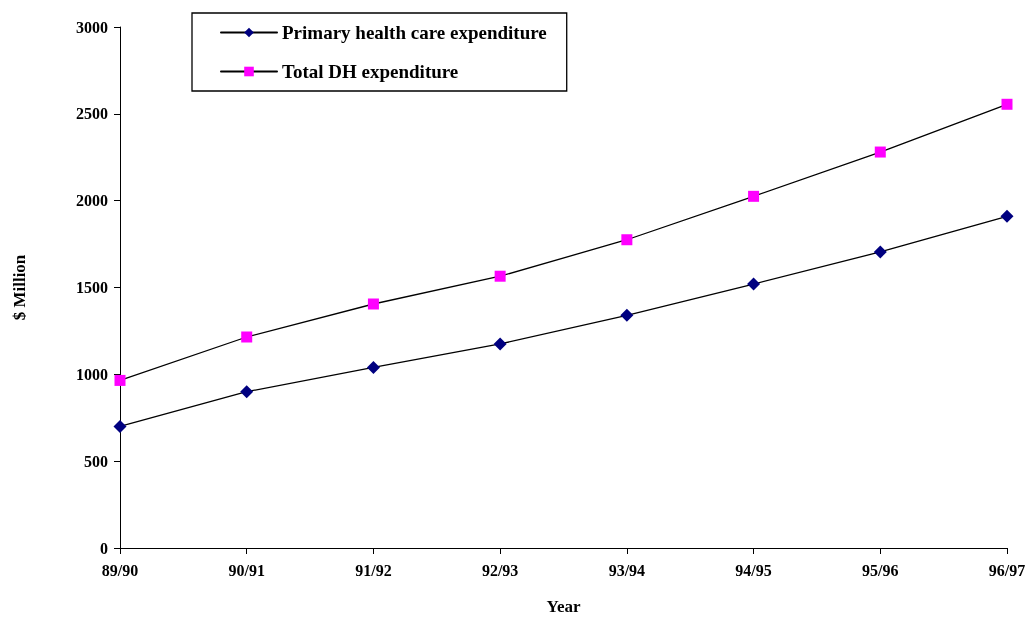 The height and width of the screenshot is (626, 1035). What do you see at coordinates (104, 548) in the screenshot?
I see `y-tick-label: 0` at bounding box center [104, 548].